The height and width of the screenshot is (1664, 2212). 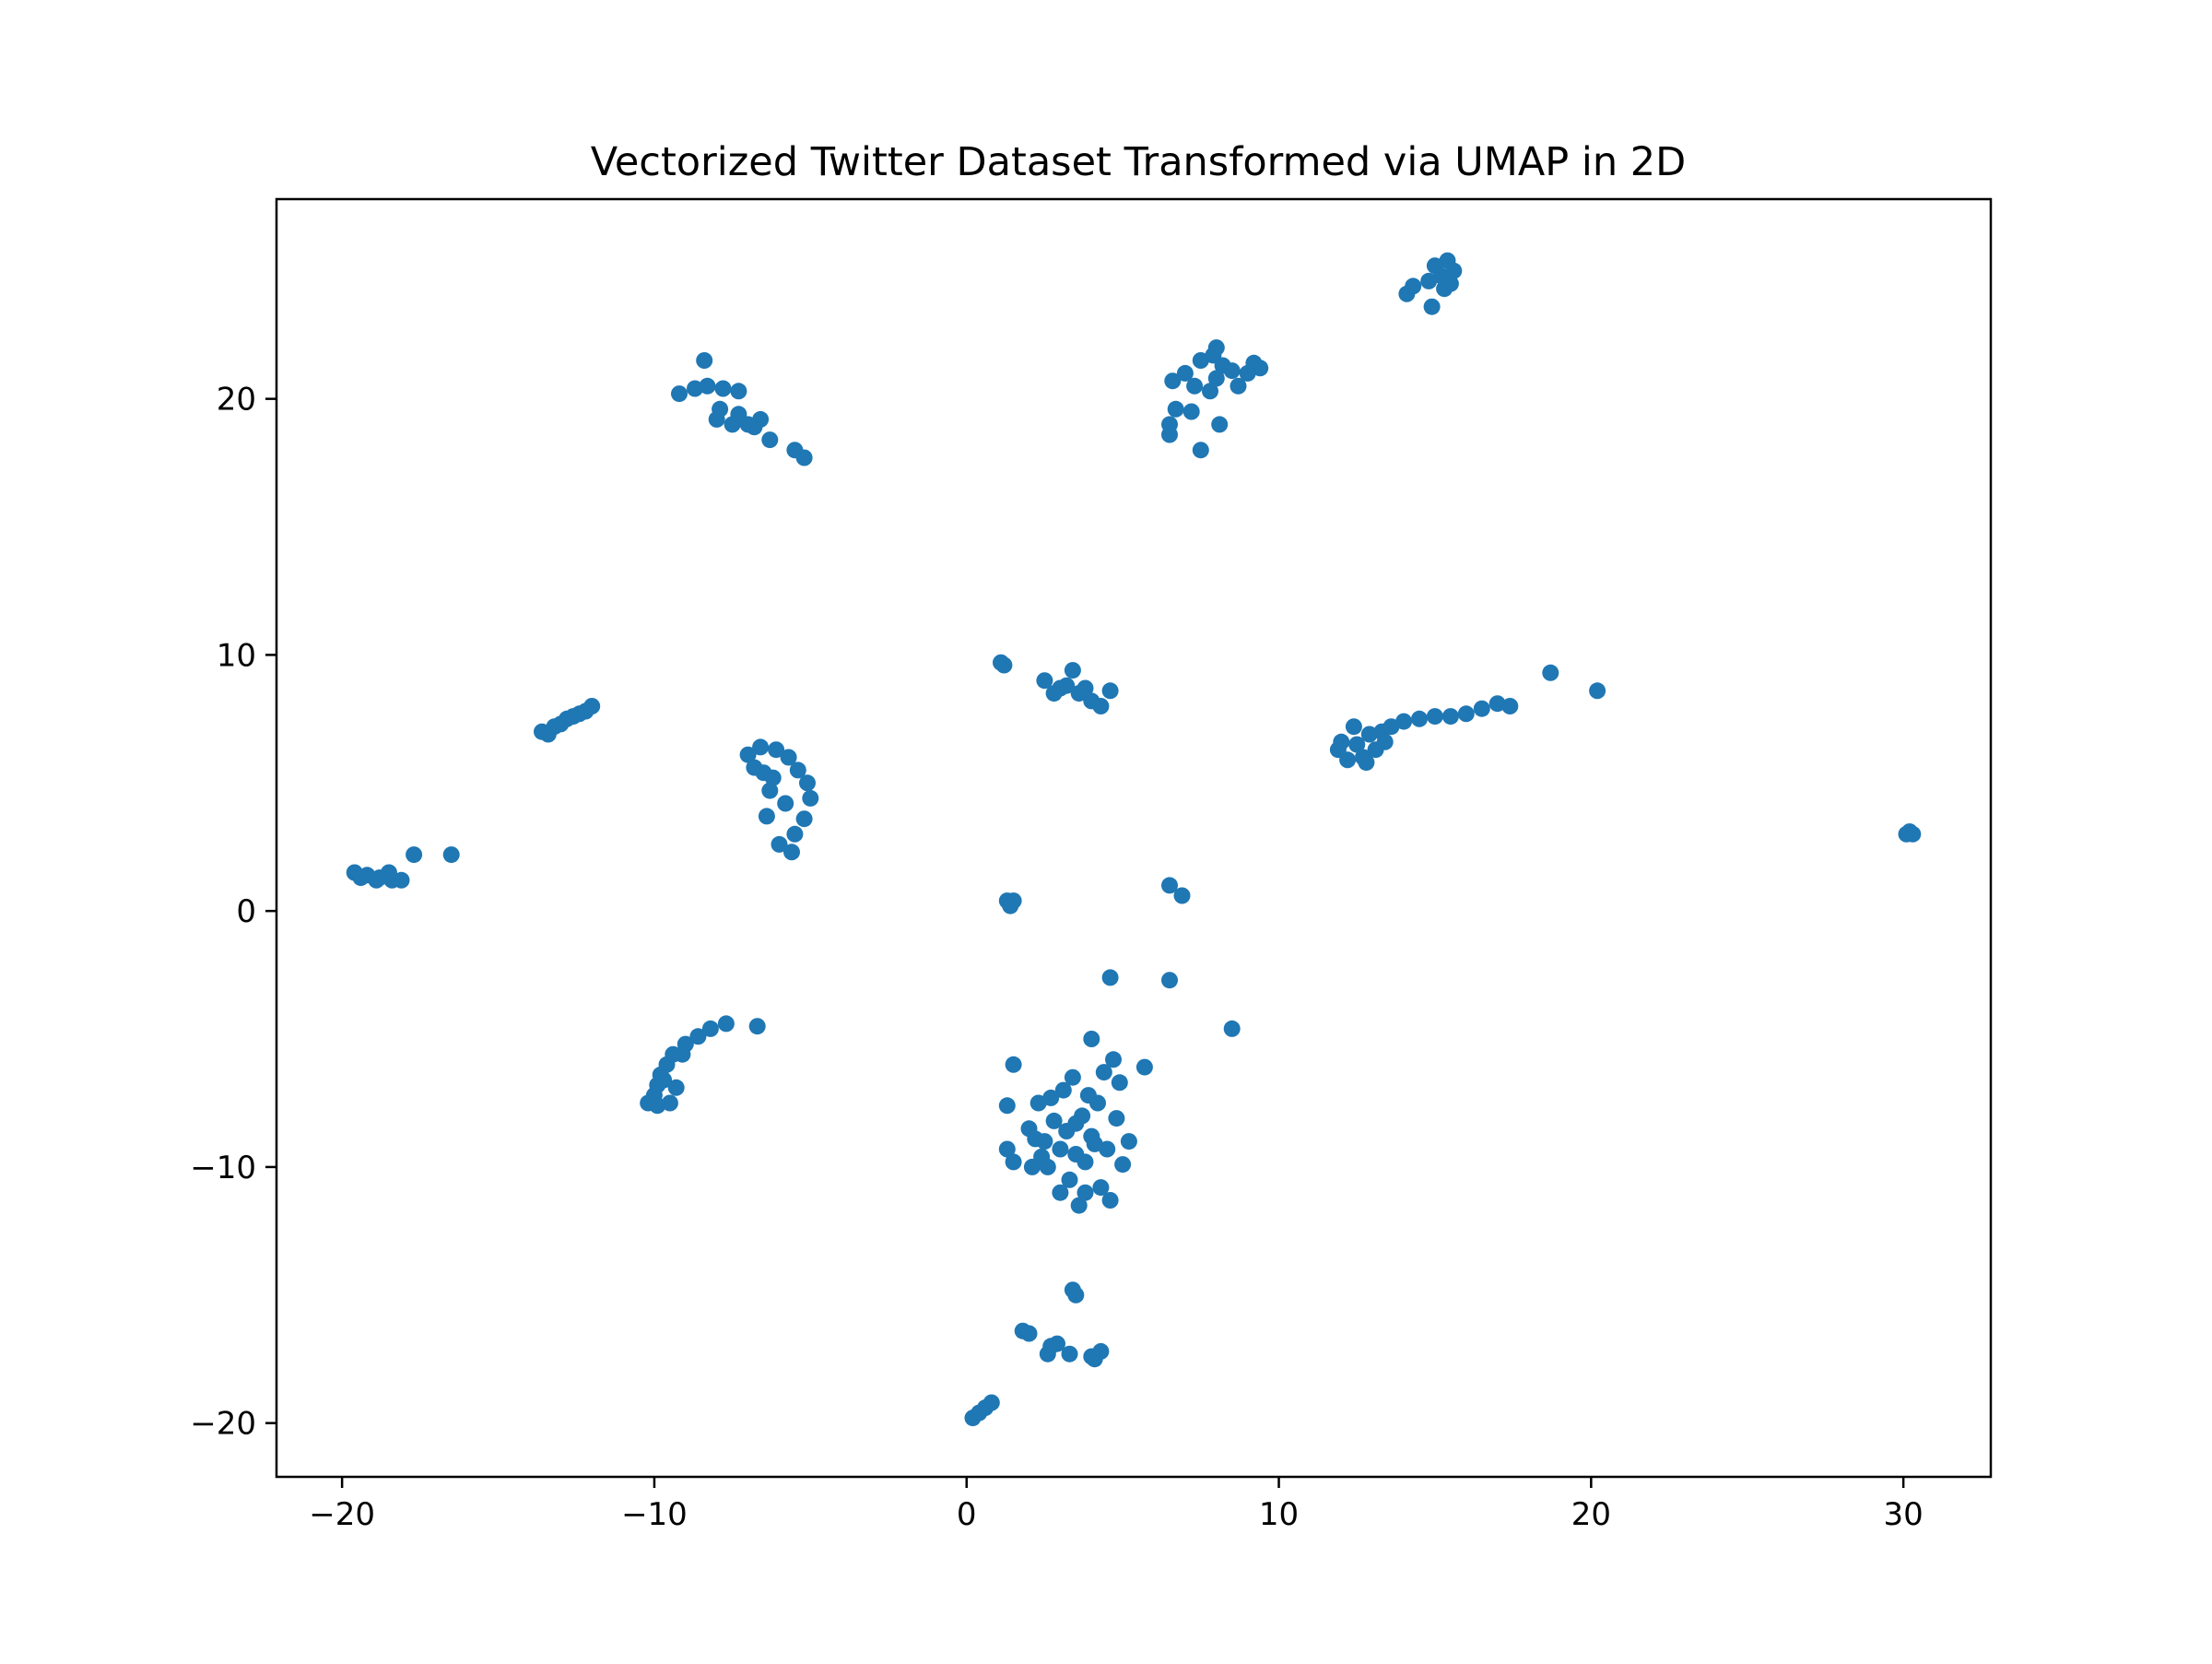 I want to click on x-tick-label: 10, so click(x=1279, y=1514).